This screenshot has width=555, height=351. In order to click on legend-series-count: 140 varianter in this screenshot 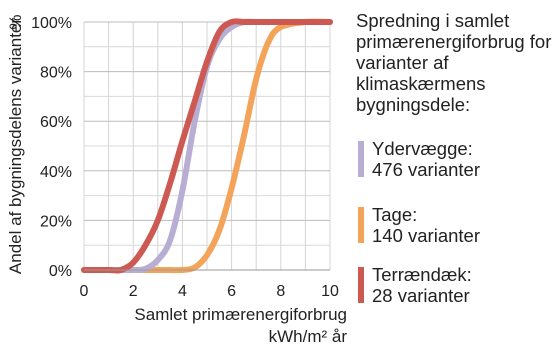, I will do `click(426, 235)`.